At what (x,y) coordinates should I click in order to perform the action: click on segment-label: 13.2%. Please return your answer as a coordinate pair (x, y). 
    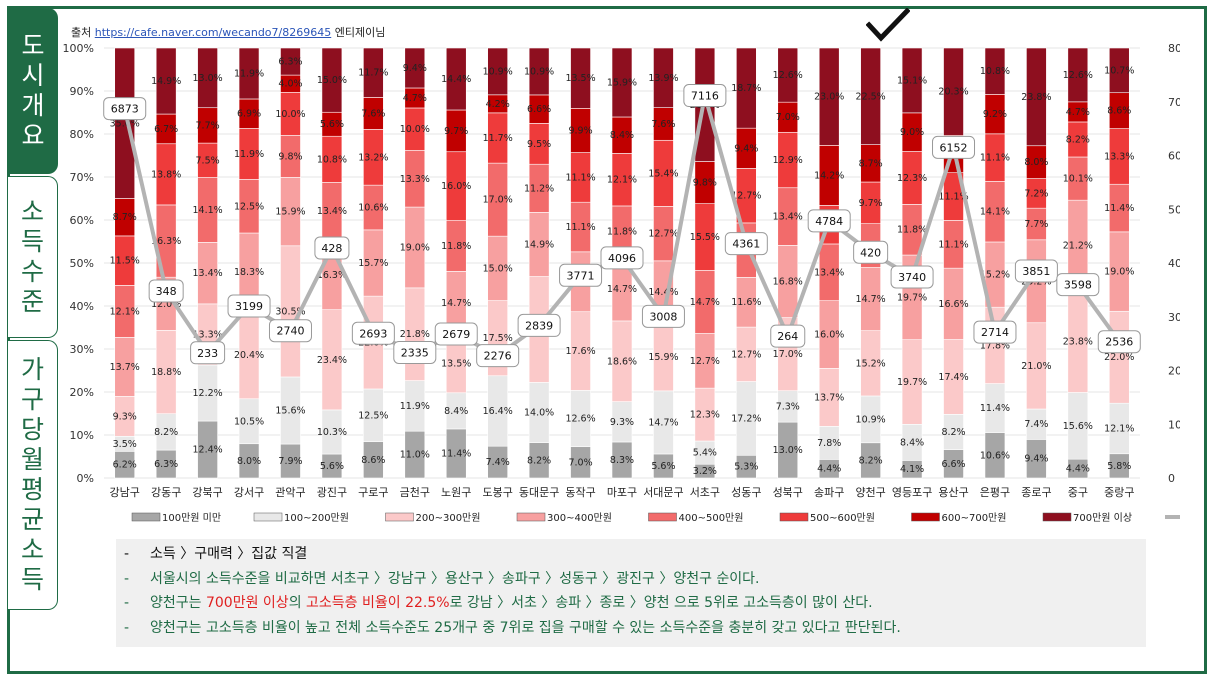
    Looking at the image, I should click on (373, 157).